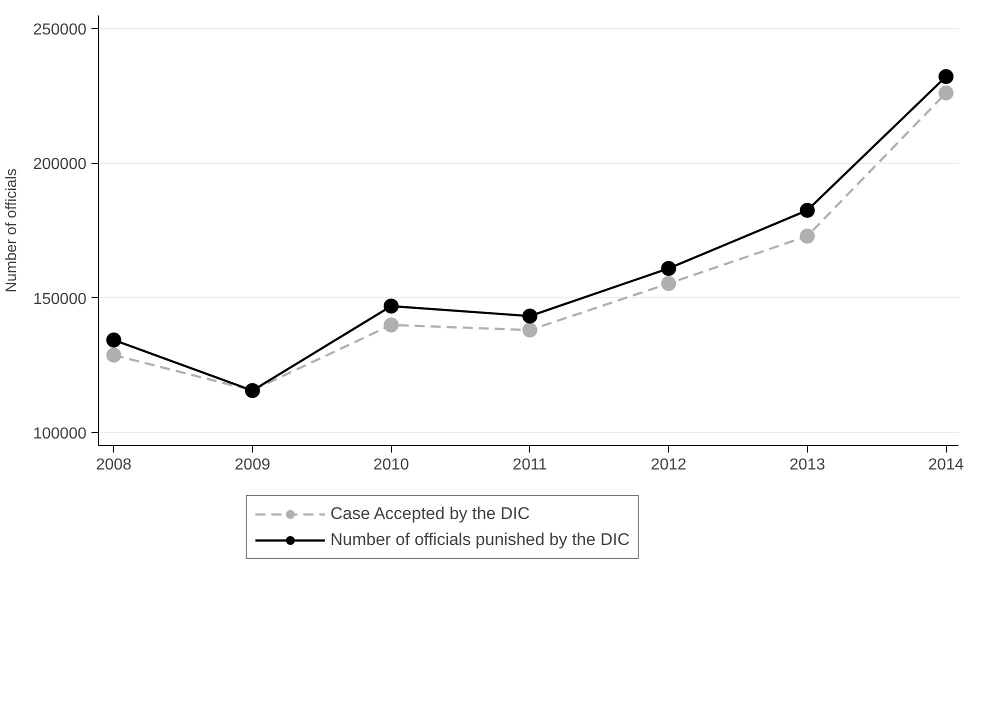  Describe the element at coordinates (114, 465) in the screenshot. I see `x-tick-label: 2008` at that location.